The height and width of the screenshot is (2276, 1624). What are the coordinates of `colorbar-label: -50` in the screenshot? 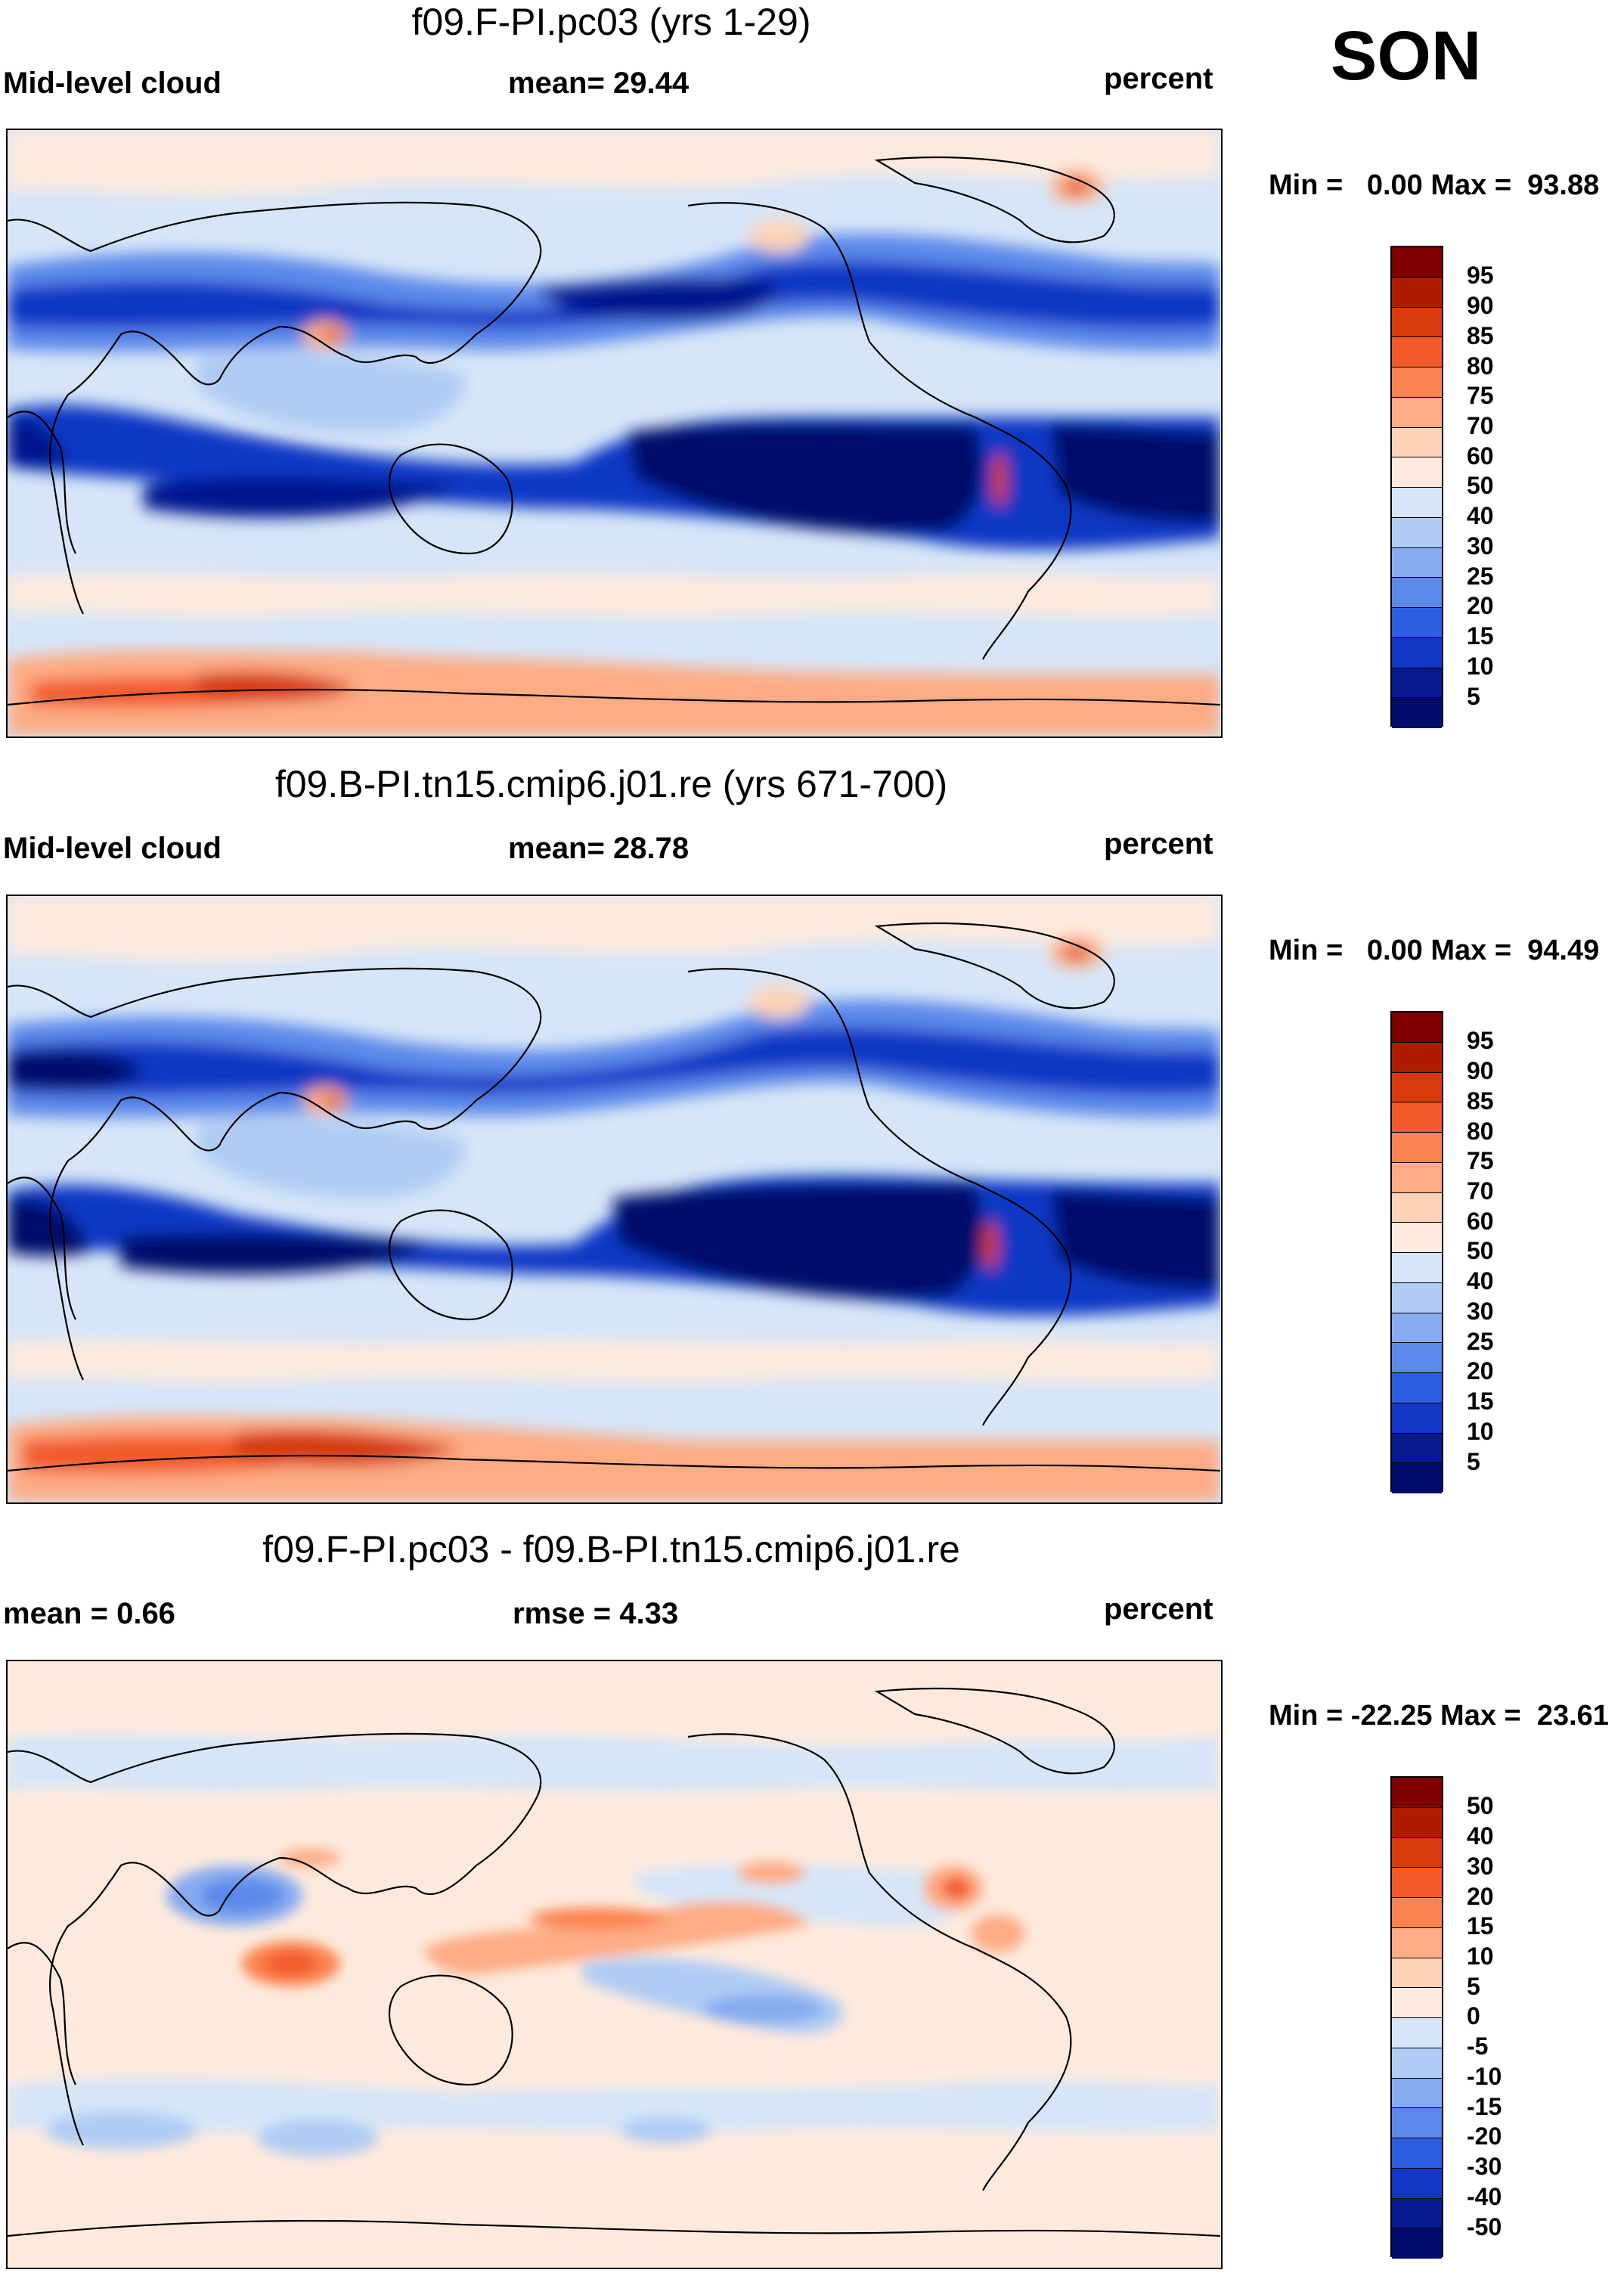 It's located at (1484, 2226).